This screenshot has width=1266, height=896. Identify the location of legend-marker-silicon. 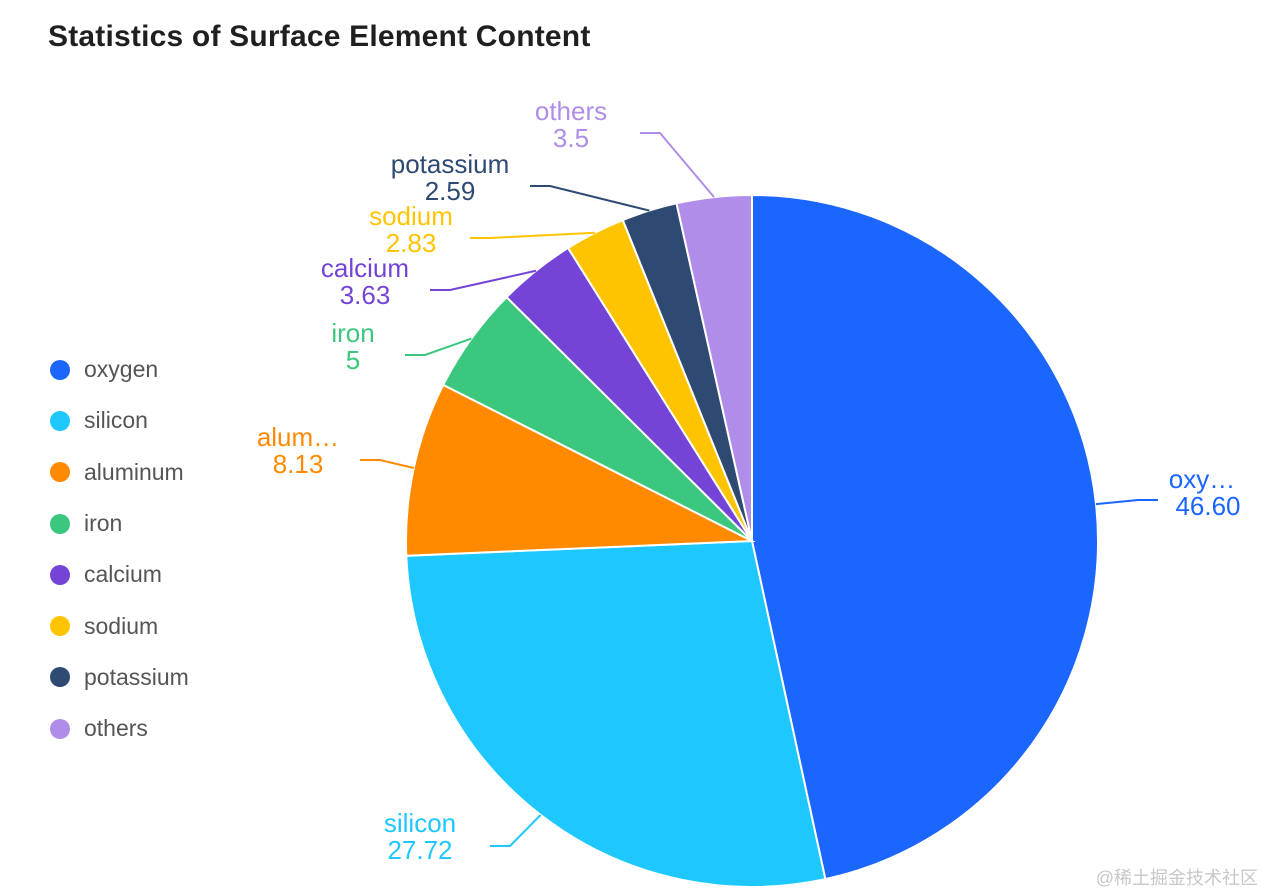
(60, 420).